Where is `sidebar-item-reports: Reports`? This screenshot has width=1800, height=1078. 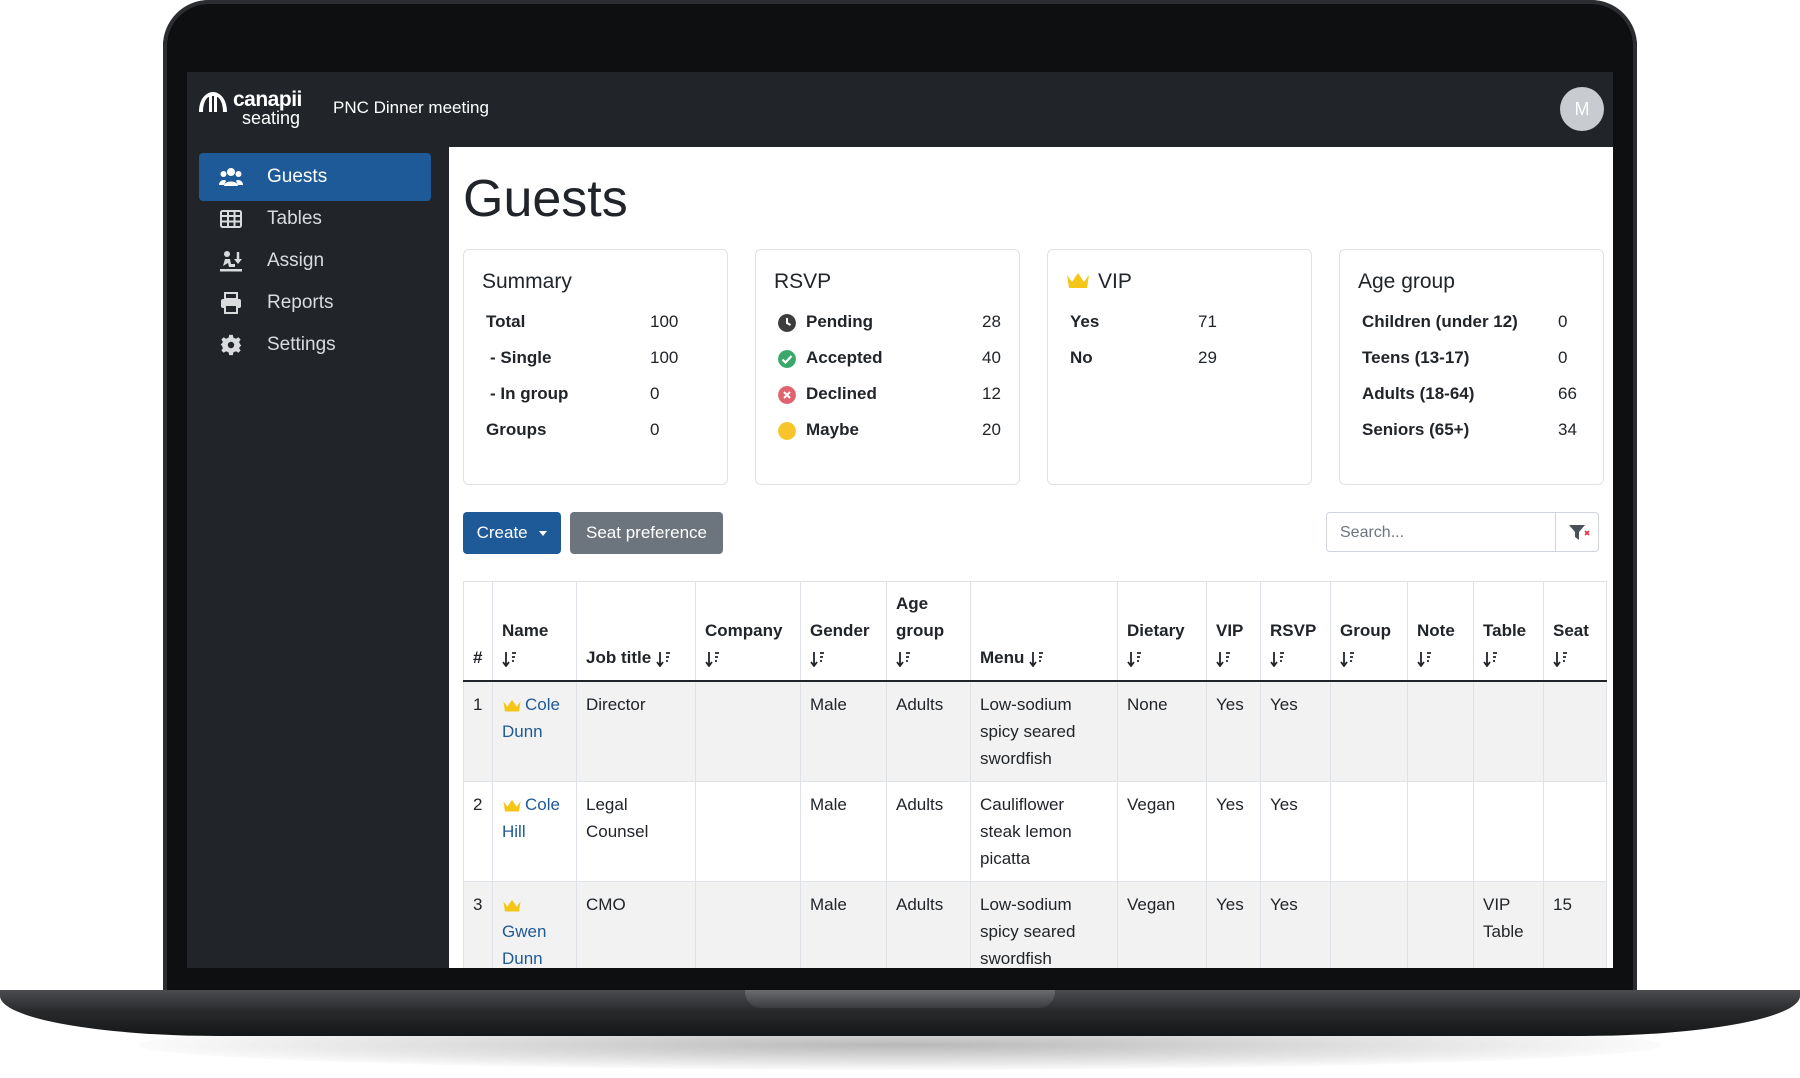
sidebar-item-reports: Reports is located at coordinates (315, 303).